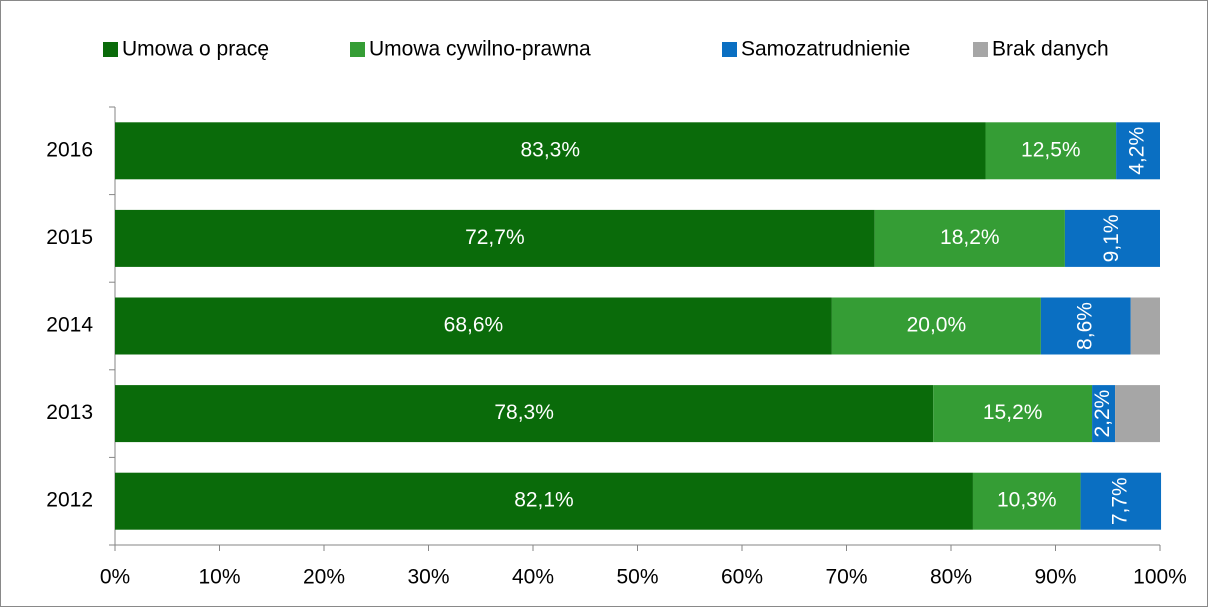 The height and width of the screenshot is (608, 1209). I want to click on data-label: 83,3%, so click(550, 149).